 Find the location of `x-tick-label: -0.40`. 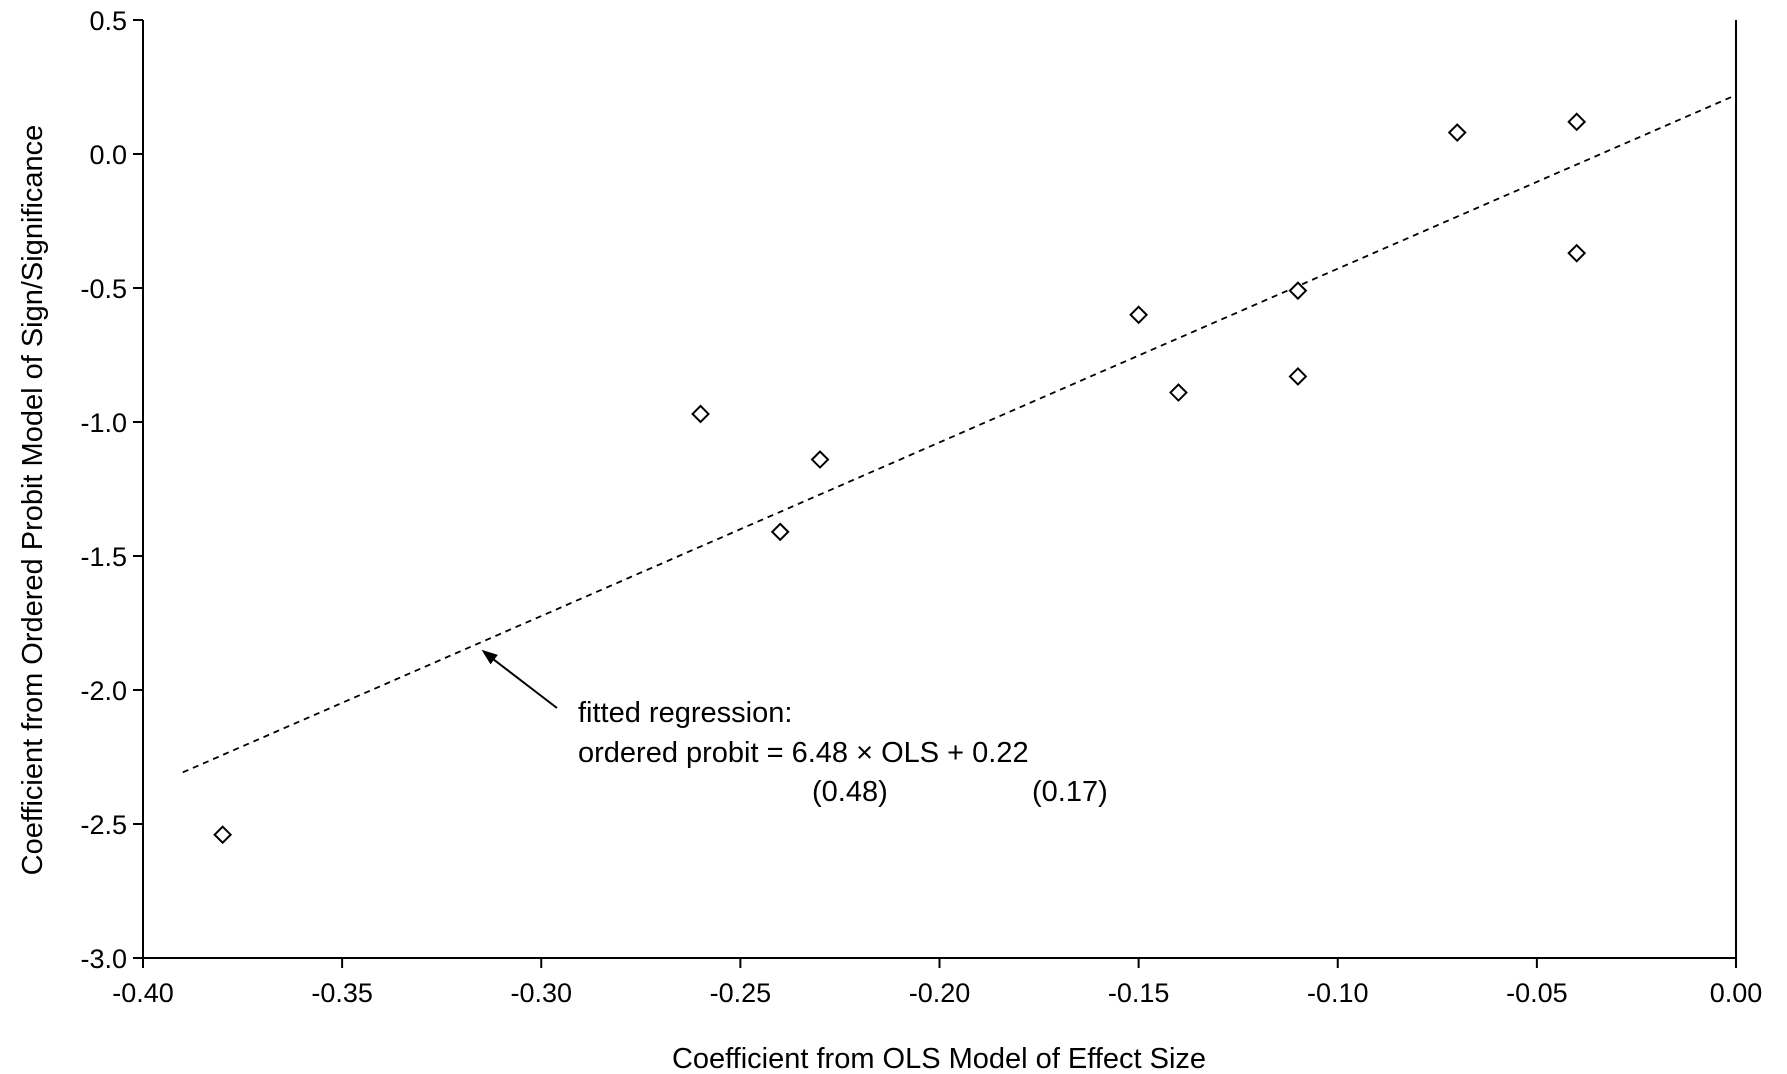

x-tick-label: -0.40 is located at coordinates (143, 993).